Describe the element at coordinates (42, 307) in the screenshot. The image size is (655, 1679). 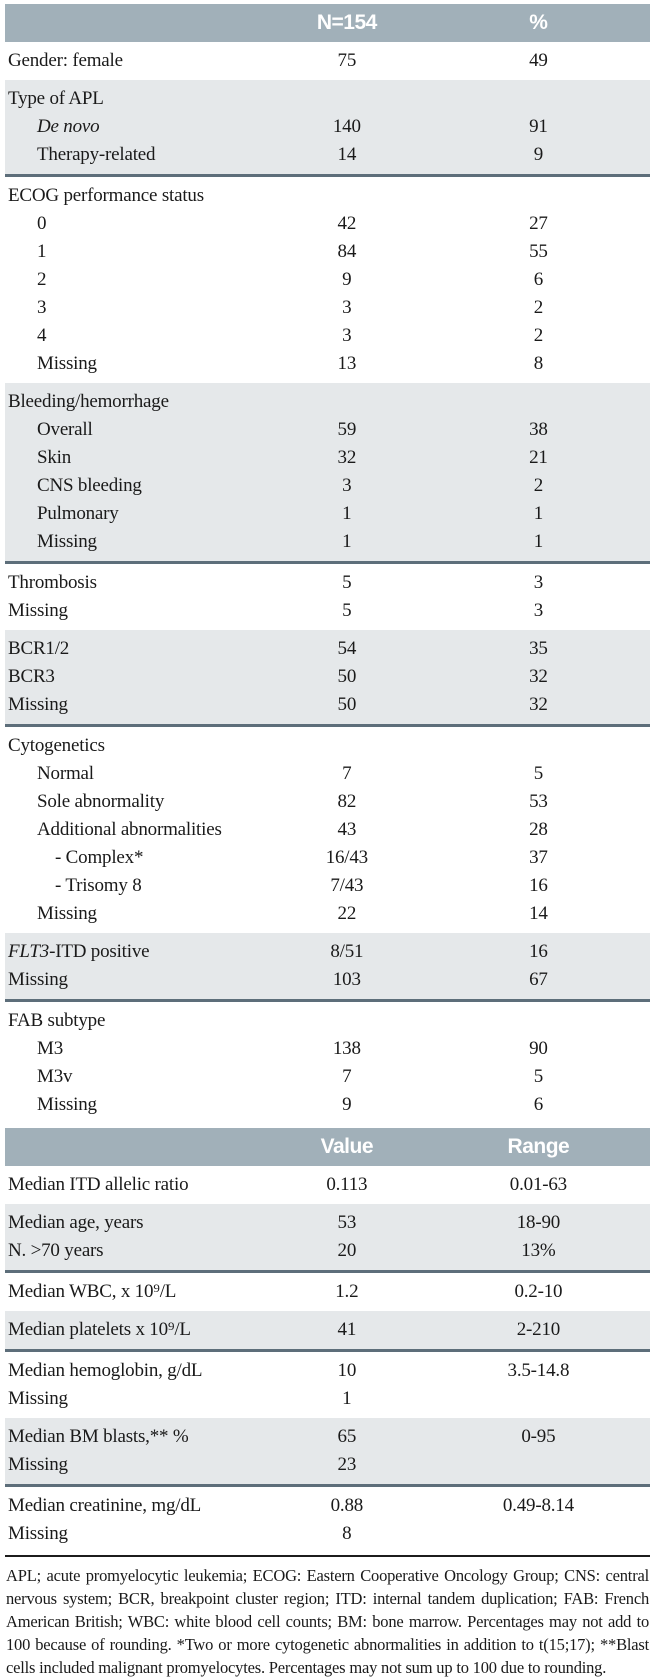
I see `row-label: 3` at that location.